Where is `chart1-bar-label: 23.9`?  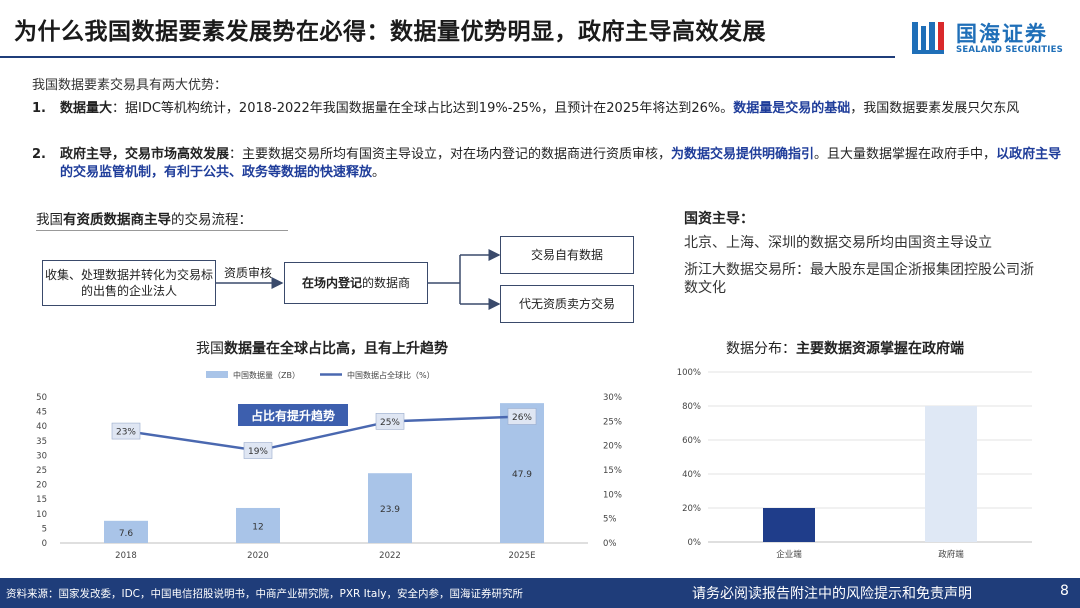 chart1-bar-label: 23.9 is located at coordinates (390, 510).